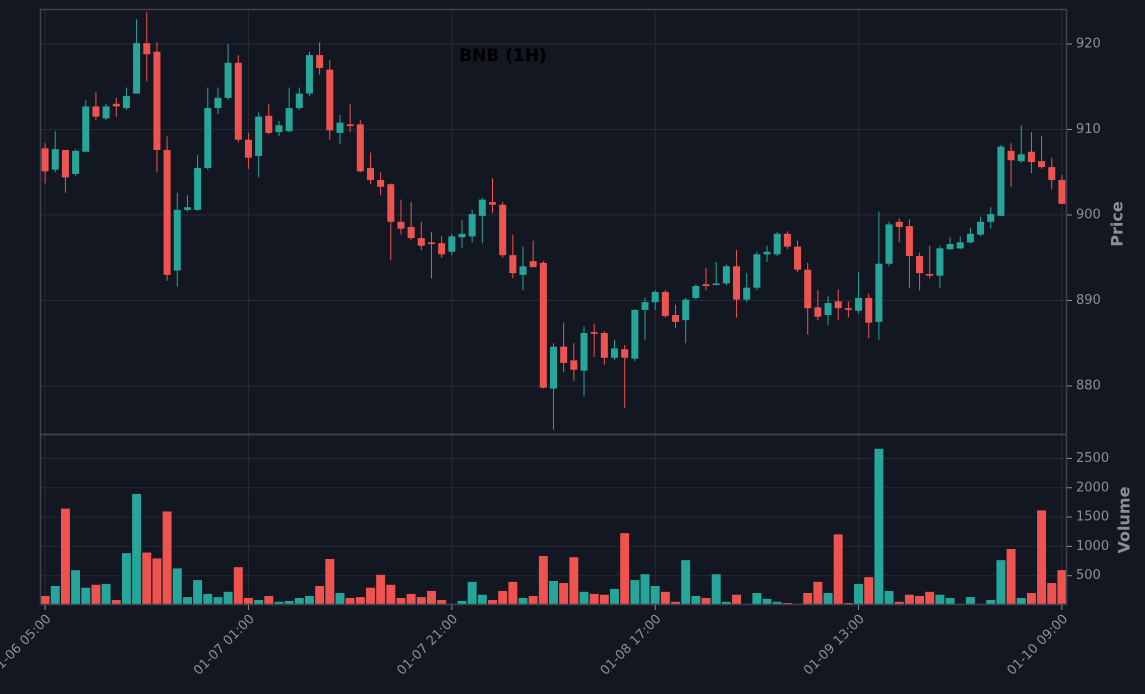 The image size is (1145, 694). Describe the element at coordinates (1088, 300) in the screenshot. I see `y-tick-label: 890` at that location.